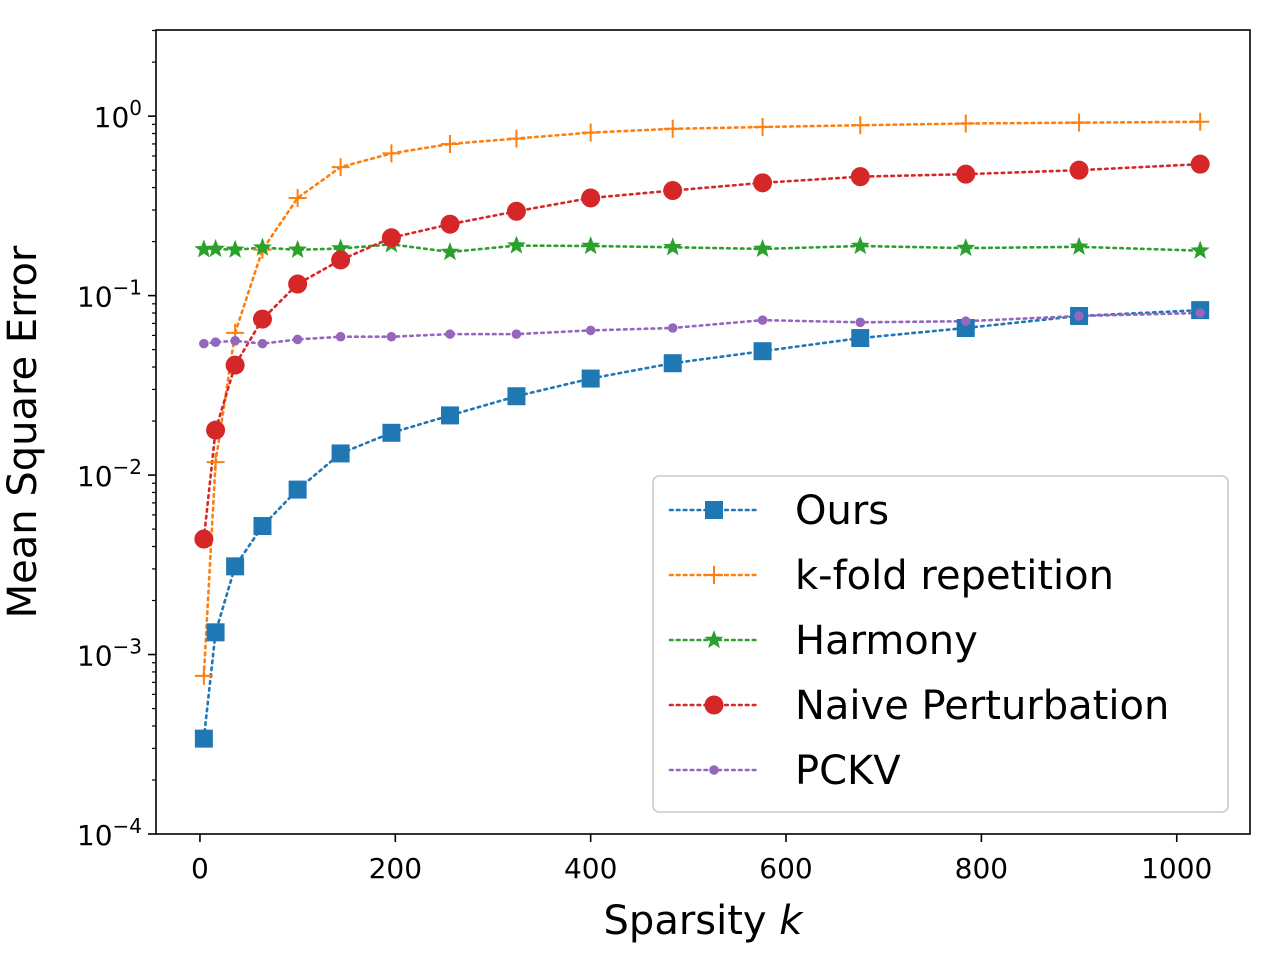 The image size is (1280, 960). Describe the element at coordinates (791, 921) in the screenshot. I see `x-axis-label-variable: k` at that location.